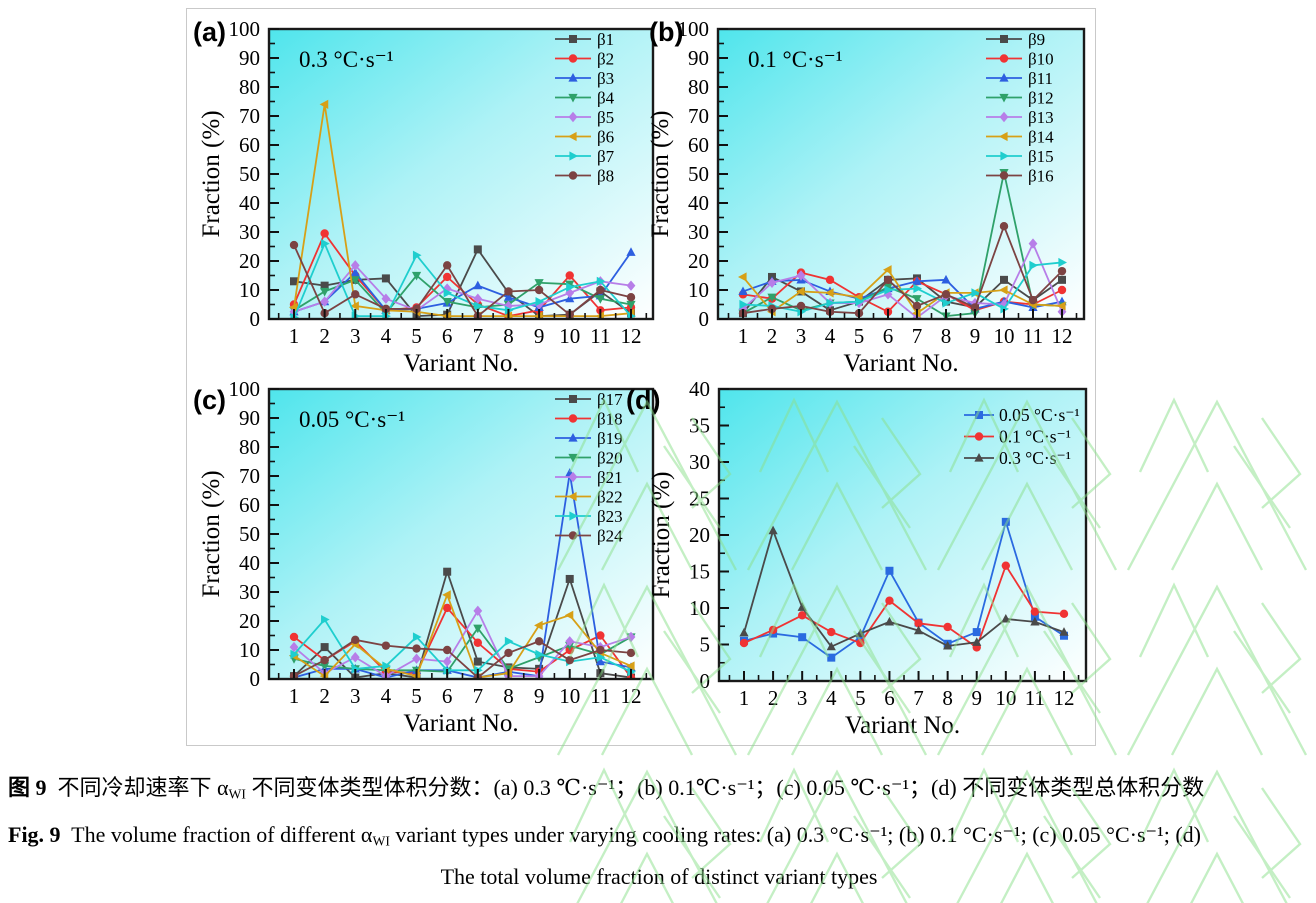  I want to click on svg-text: β11, so click(1040, 78).